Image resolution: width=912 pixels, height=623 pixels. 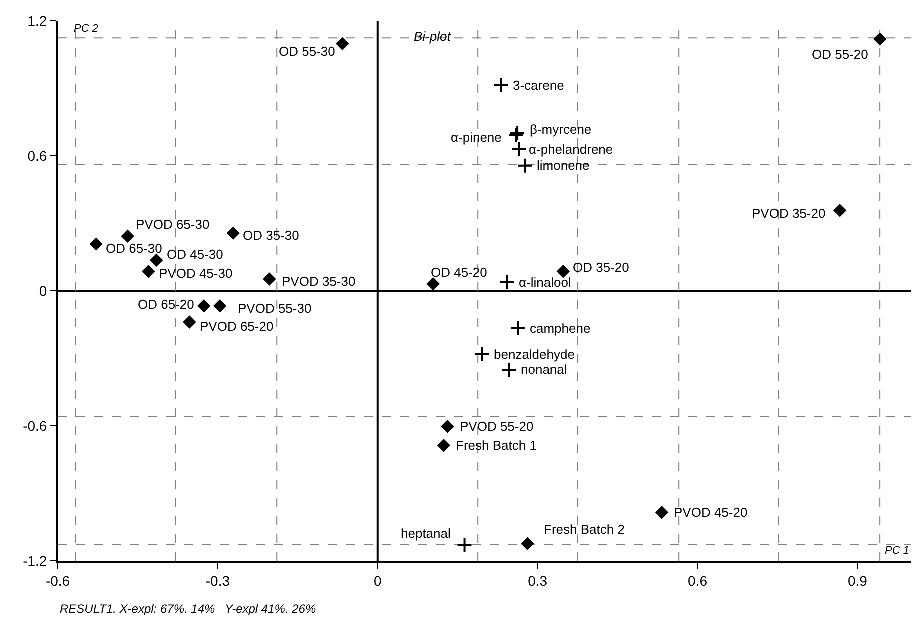 I want to click on annotation: PVOD 55-20, so click(x=497, y=426).